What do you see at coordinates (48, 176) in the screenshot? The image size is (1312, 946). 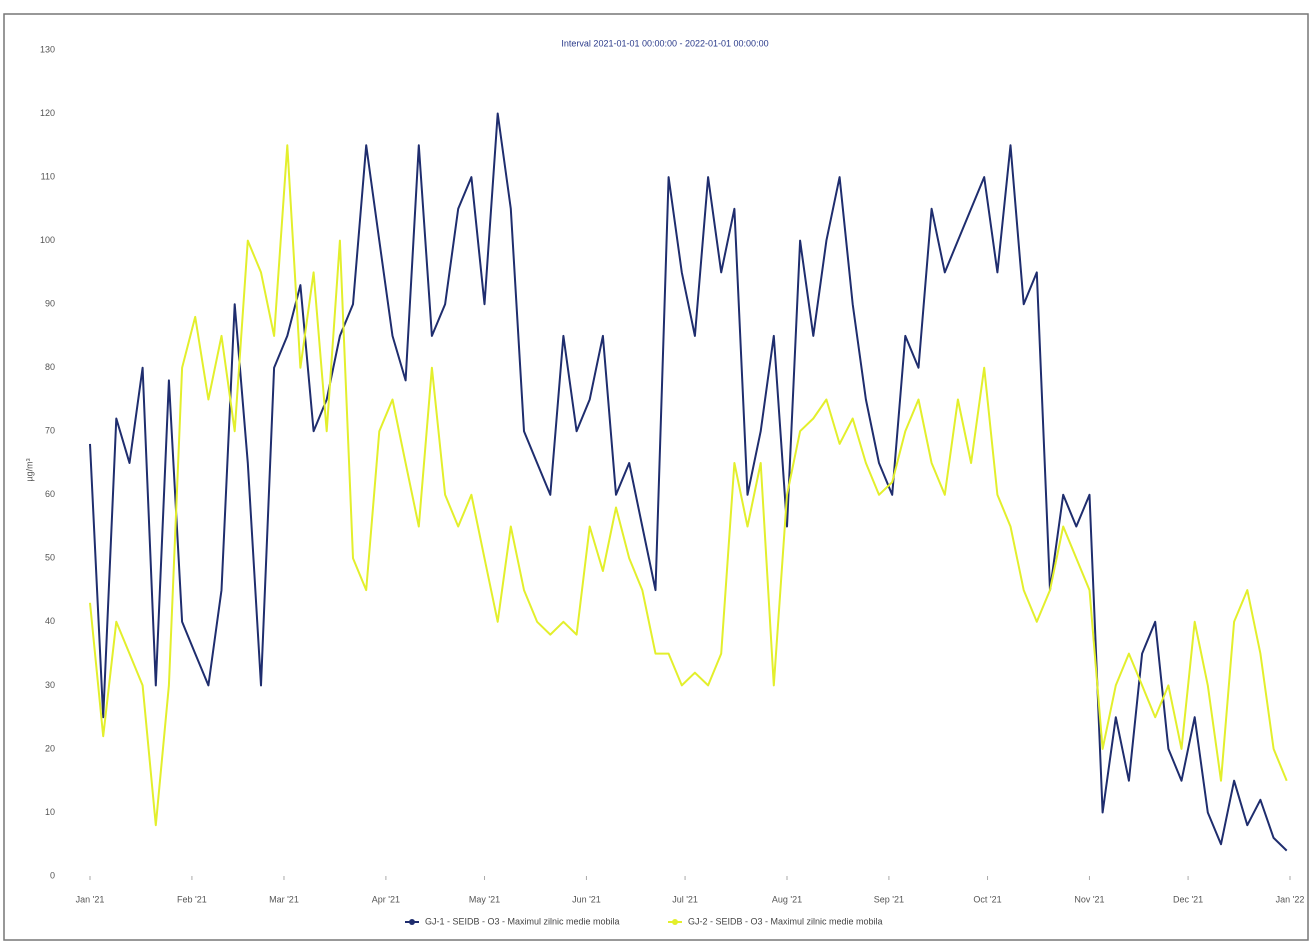 I see `y-tick-label: 110` at bounding box center [48, 176].